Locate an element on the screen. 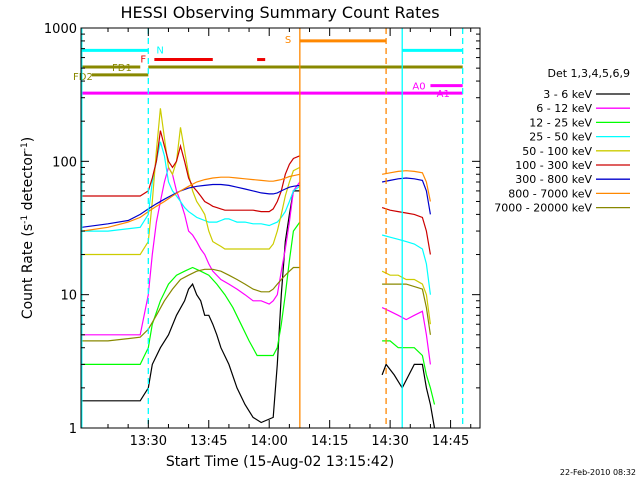 Image resolution: width=640 pixels, height=480 pixels. x-axis-label: Start Time (15-Aug-02 13:15:42) is located at coordinates (280, 462).